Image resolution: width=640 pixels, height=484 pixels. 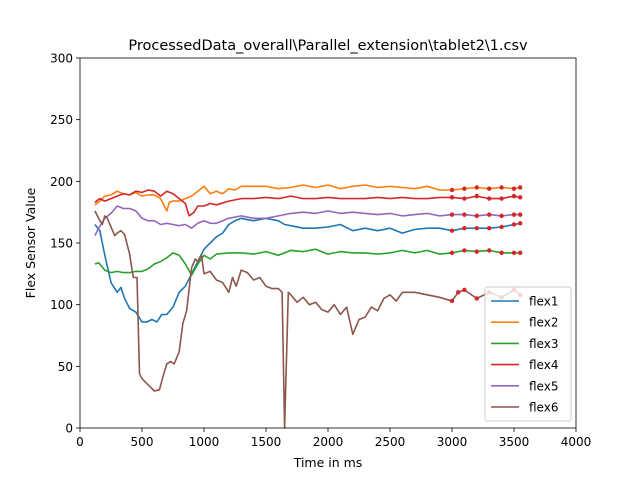 What do you see at coordinates (543, 386) in the screenshot?
I see `legend-label: flex5` at bounding box center [543, 386].